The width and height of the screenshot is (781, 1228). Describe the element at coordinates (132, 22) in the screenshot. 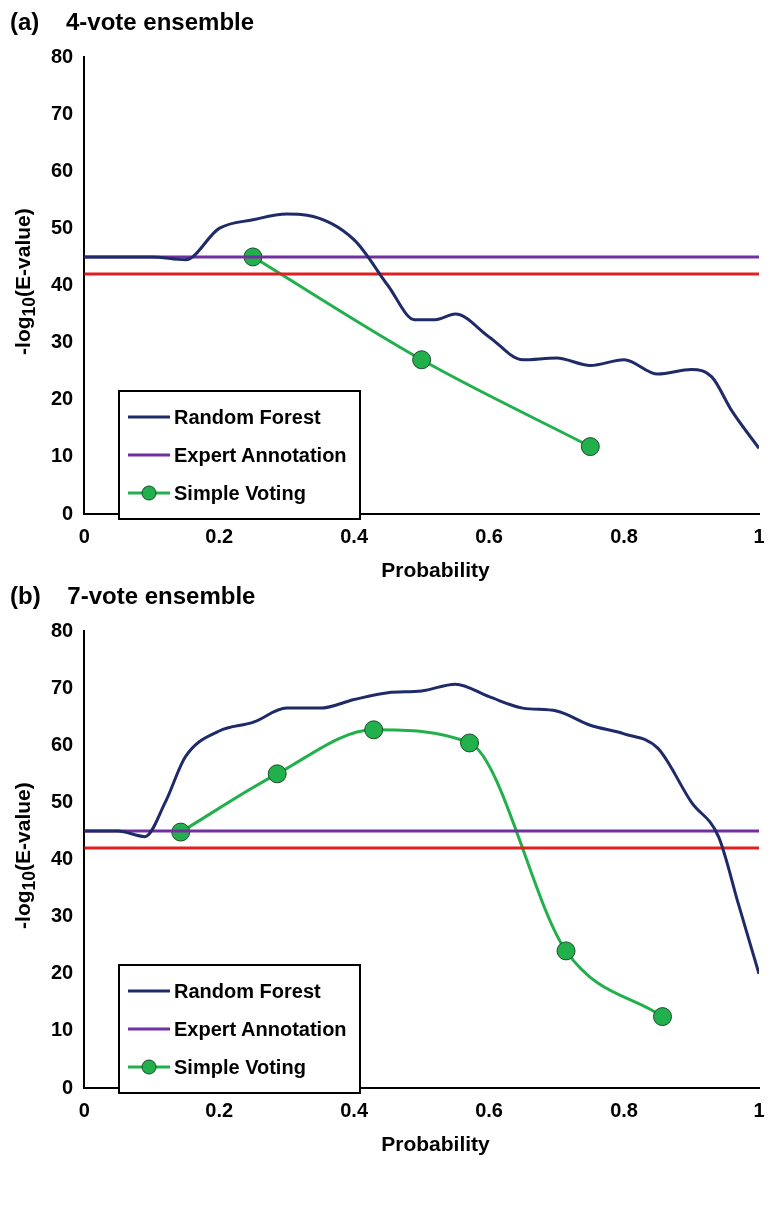

I see `chart-title: (a) 4-vote ensemble` at that location.